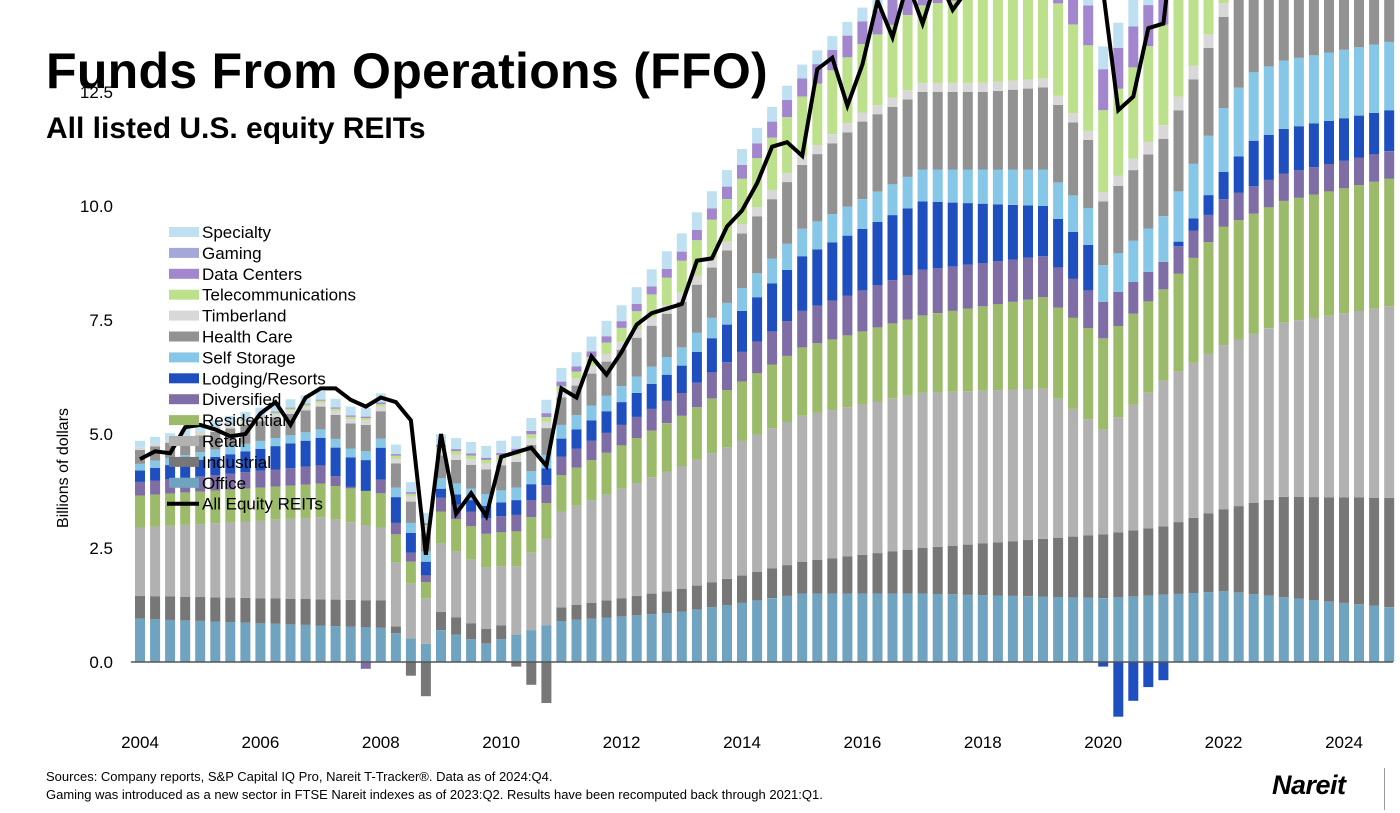 Image resolution: width=1400 pixels, height=813 pixels. Describe the element at coordinates (184, 232) in the screenshot. I see `legend-swatch` at that location.